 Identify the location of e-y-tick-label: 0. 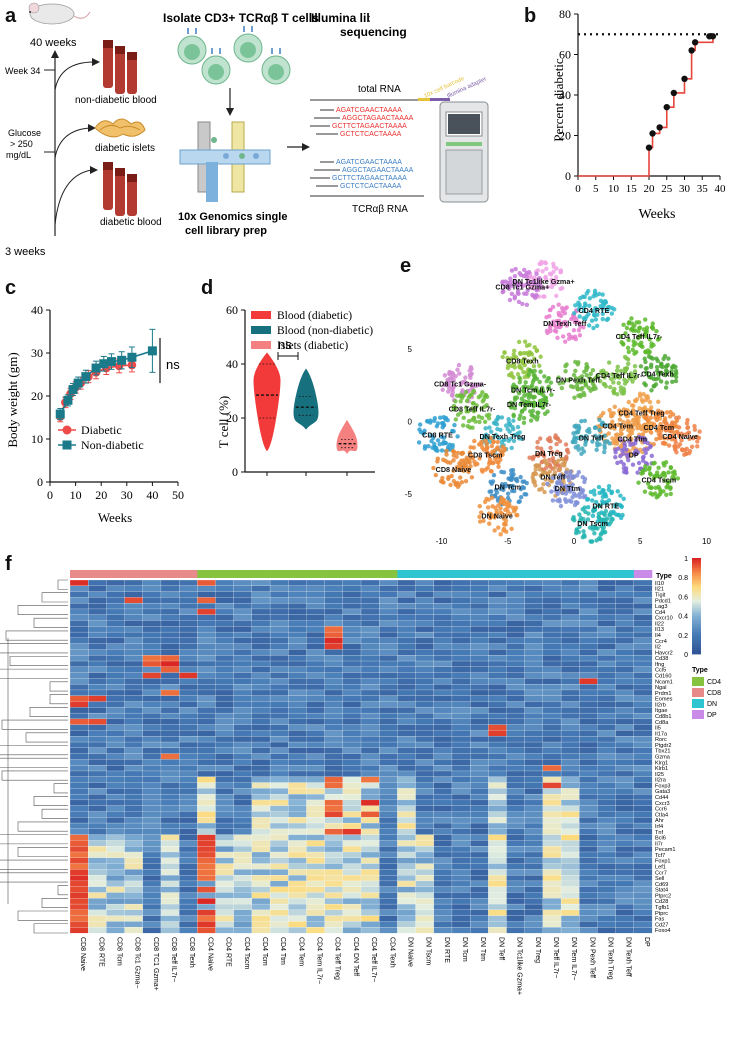
(410, 421).